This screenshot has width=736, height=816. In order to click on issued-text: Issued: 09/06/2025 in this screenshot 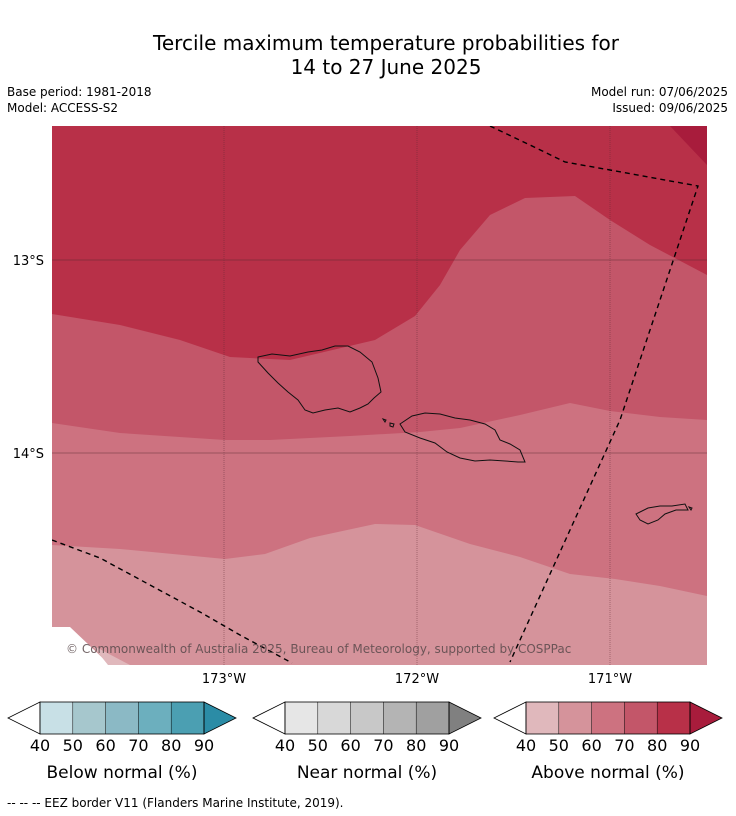, I will do `click(670, 108)`.